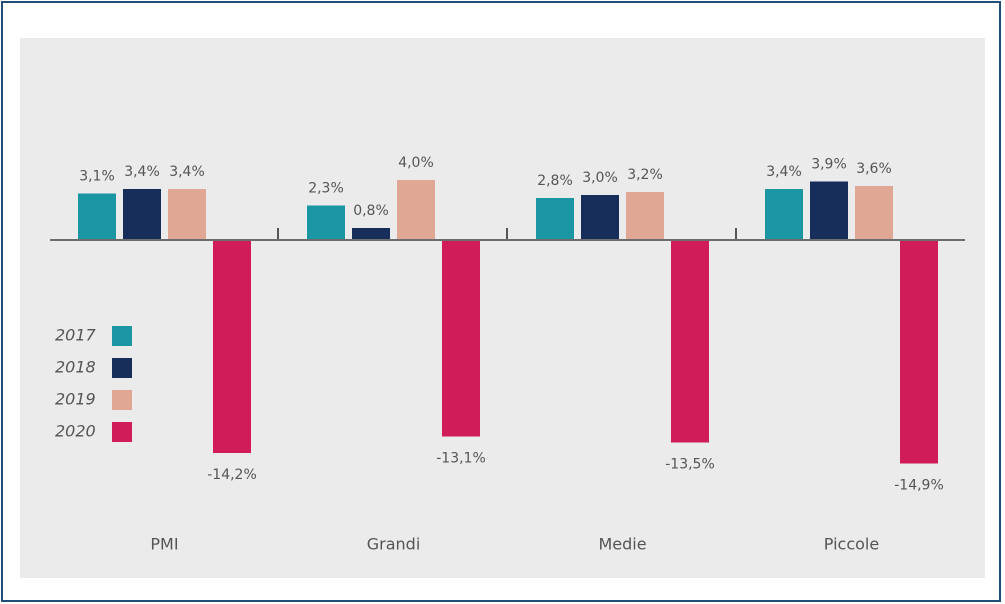 The image size is (1005, 604). Describe the element at coordinates (326, 189) in the screenshot. I see `data-label: 2,3%` at that location.